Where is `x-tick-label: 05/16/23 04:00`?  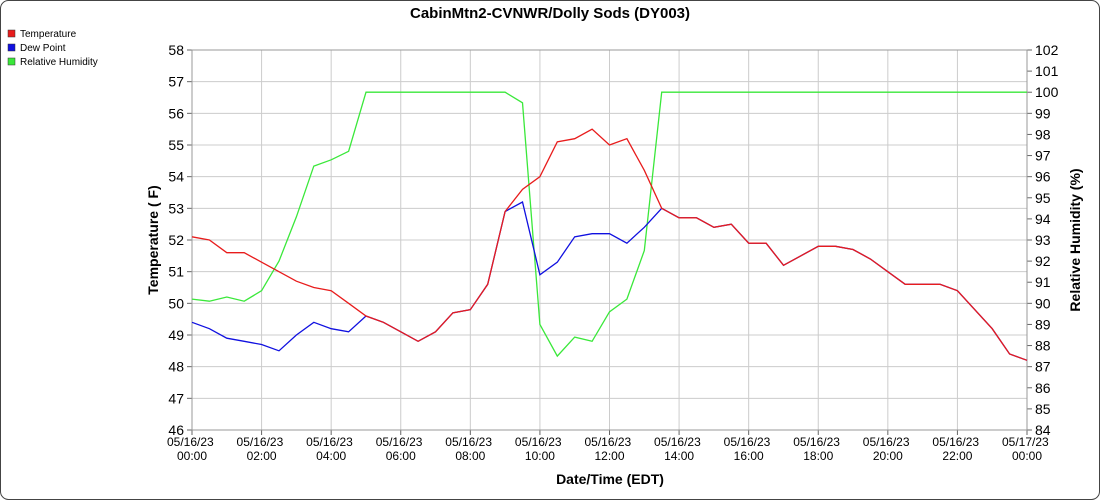
x-tick-label: 05/16/23 04:00 is located at coordinates (331, 449).